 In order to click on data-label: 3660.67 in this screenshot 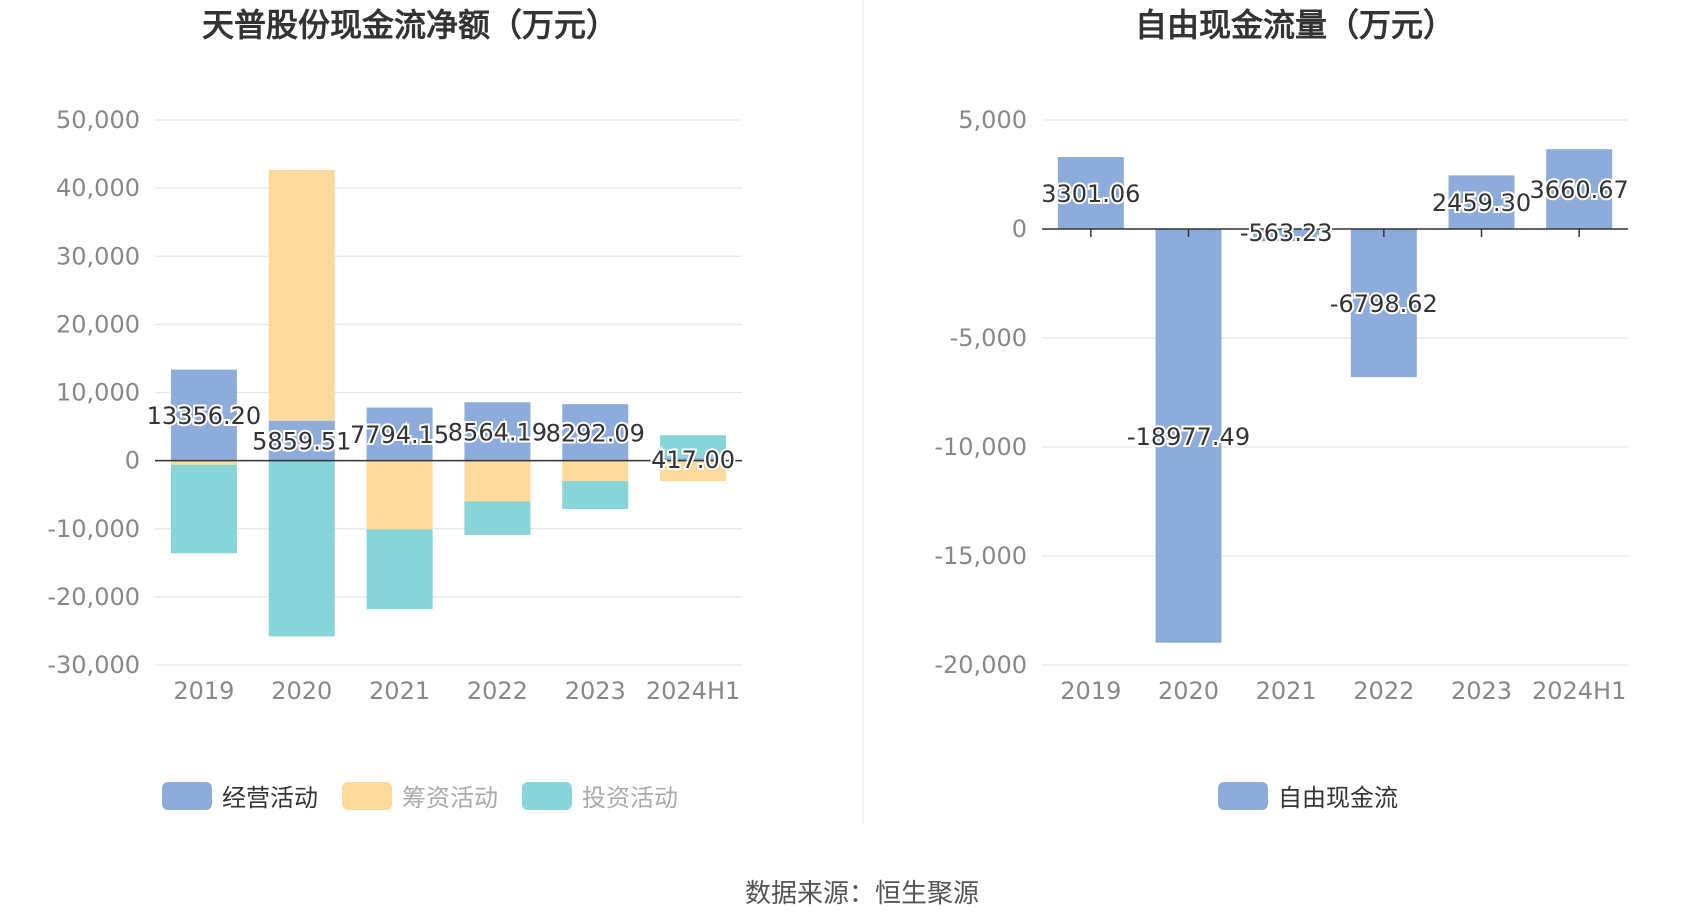, I will do `click(1579, 190)`.